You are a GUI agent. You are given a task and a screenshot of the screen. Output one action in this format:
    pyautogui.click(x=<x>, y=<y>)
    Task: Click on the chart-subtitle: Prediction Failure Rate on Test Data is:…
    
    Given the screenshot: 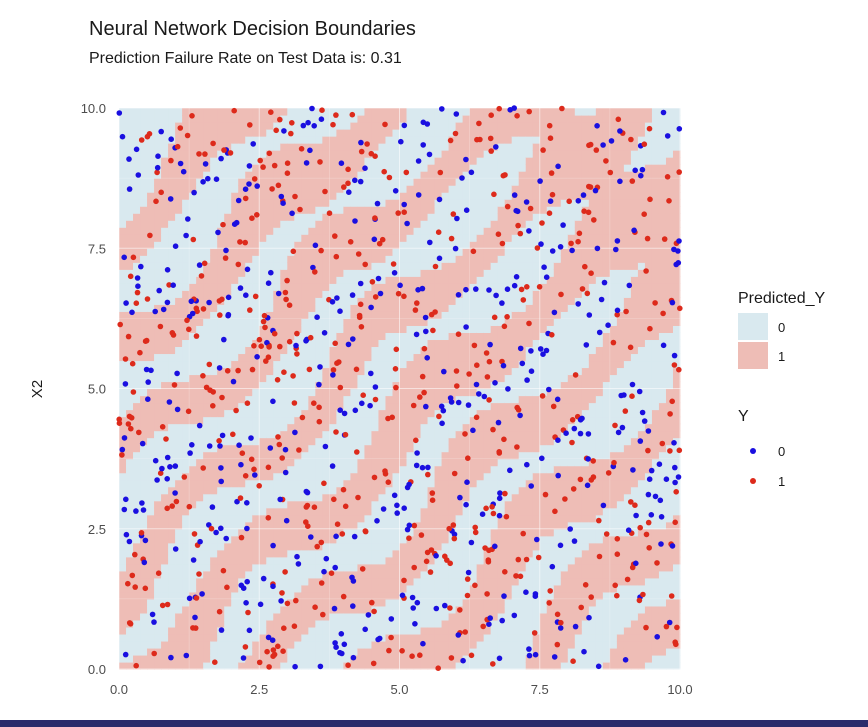 What is the action you would take?
    pyautogui.click(x=245, y=58)
    